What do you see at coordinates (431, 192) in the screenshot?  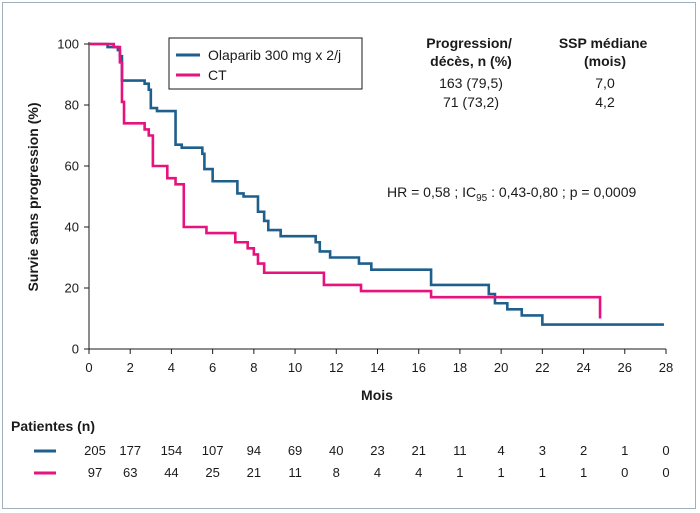 I see `hr-prefix: HR = 0,58 ; IC` at bounding box center [431, 192].